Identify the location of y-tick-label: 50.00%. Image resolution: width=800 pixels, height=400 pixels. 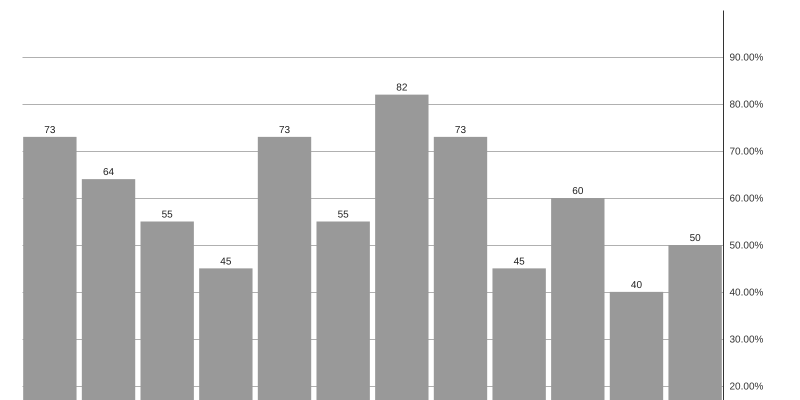
(747, 246).